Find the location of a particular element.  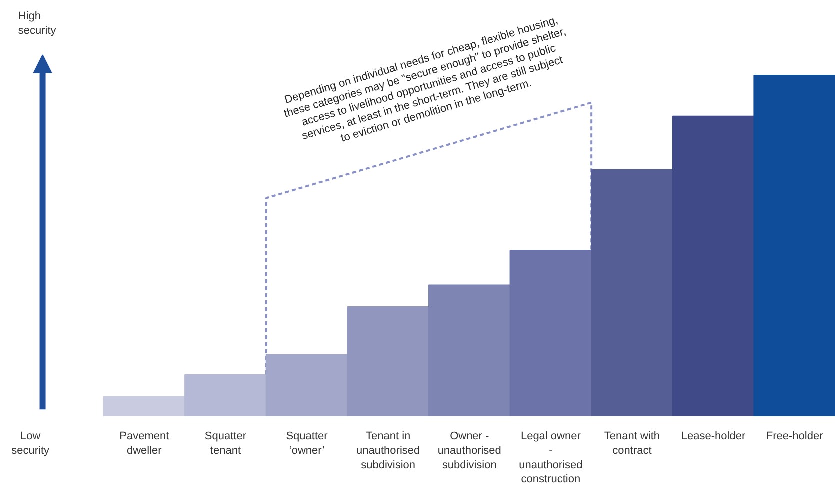

x-tick-label: Pavement dweller is located at coordinates (145, 443).